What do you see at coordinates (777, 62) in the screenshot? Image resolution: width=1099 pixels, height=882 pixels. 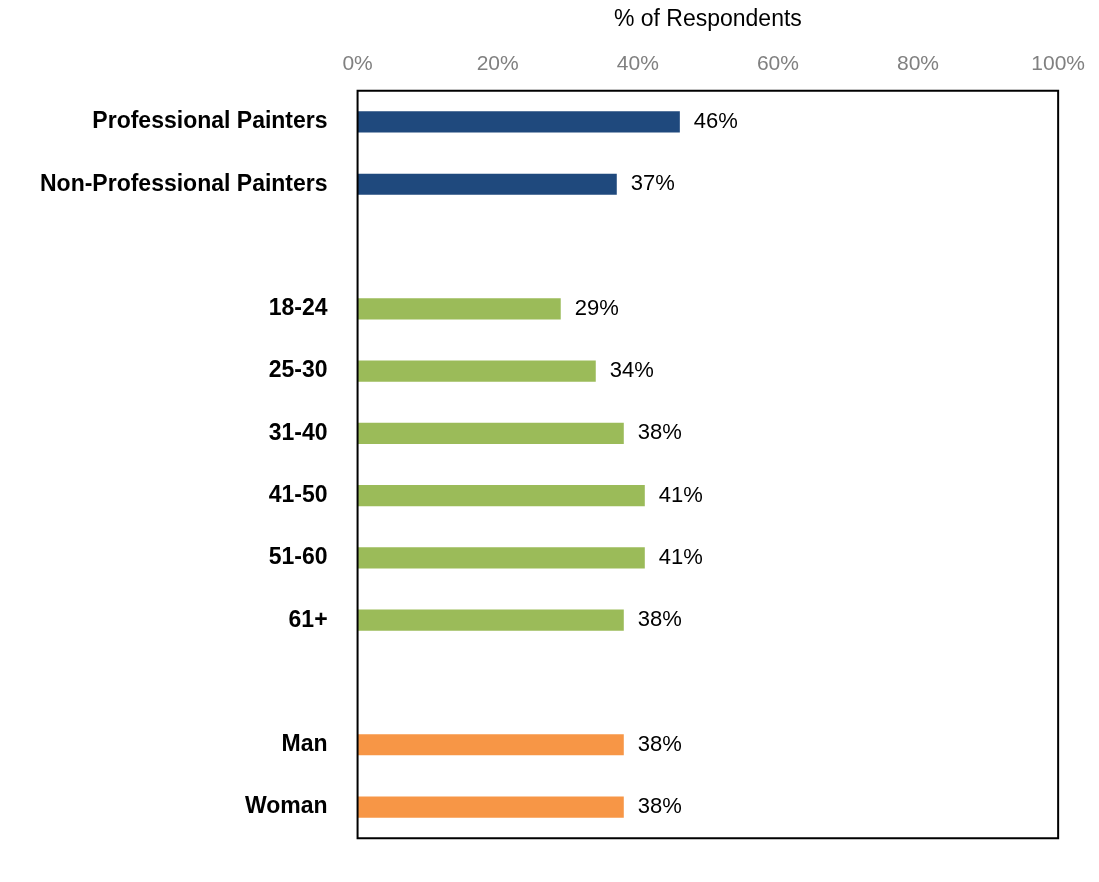 I see `x-tick-label: 60%` at bounding box center [777, 62].